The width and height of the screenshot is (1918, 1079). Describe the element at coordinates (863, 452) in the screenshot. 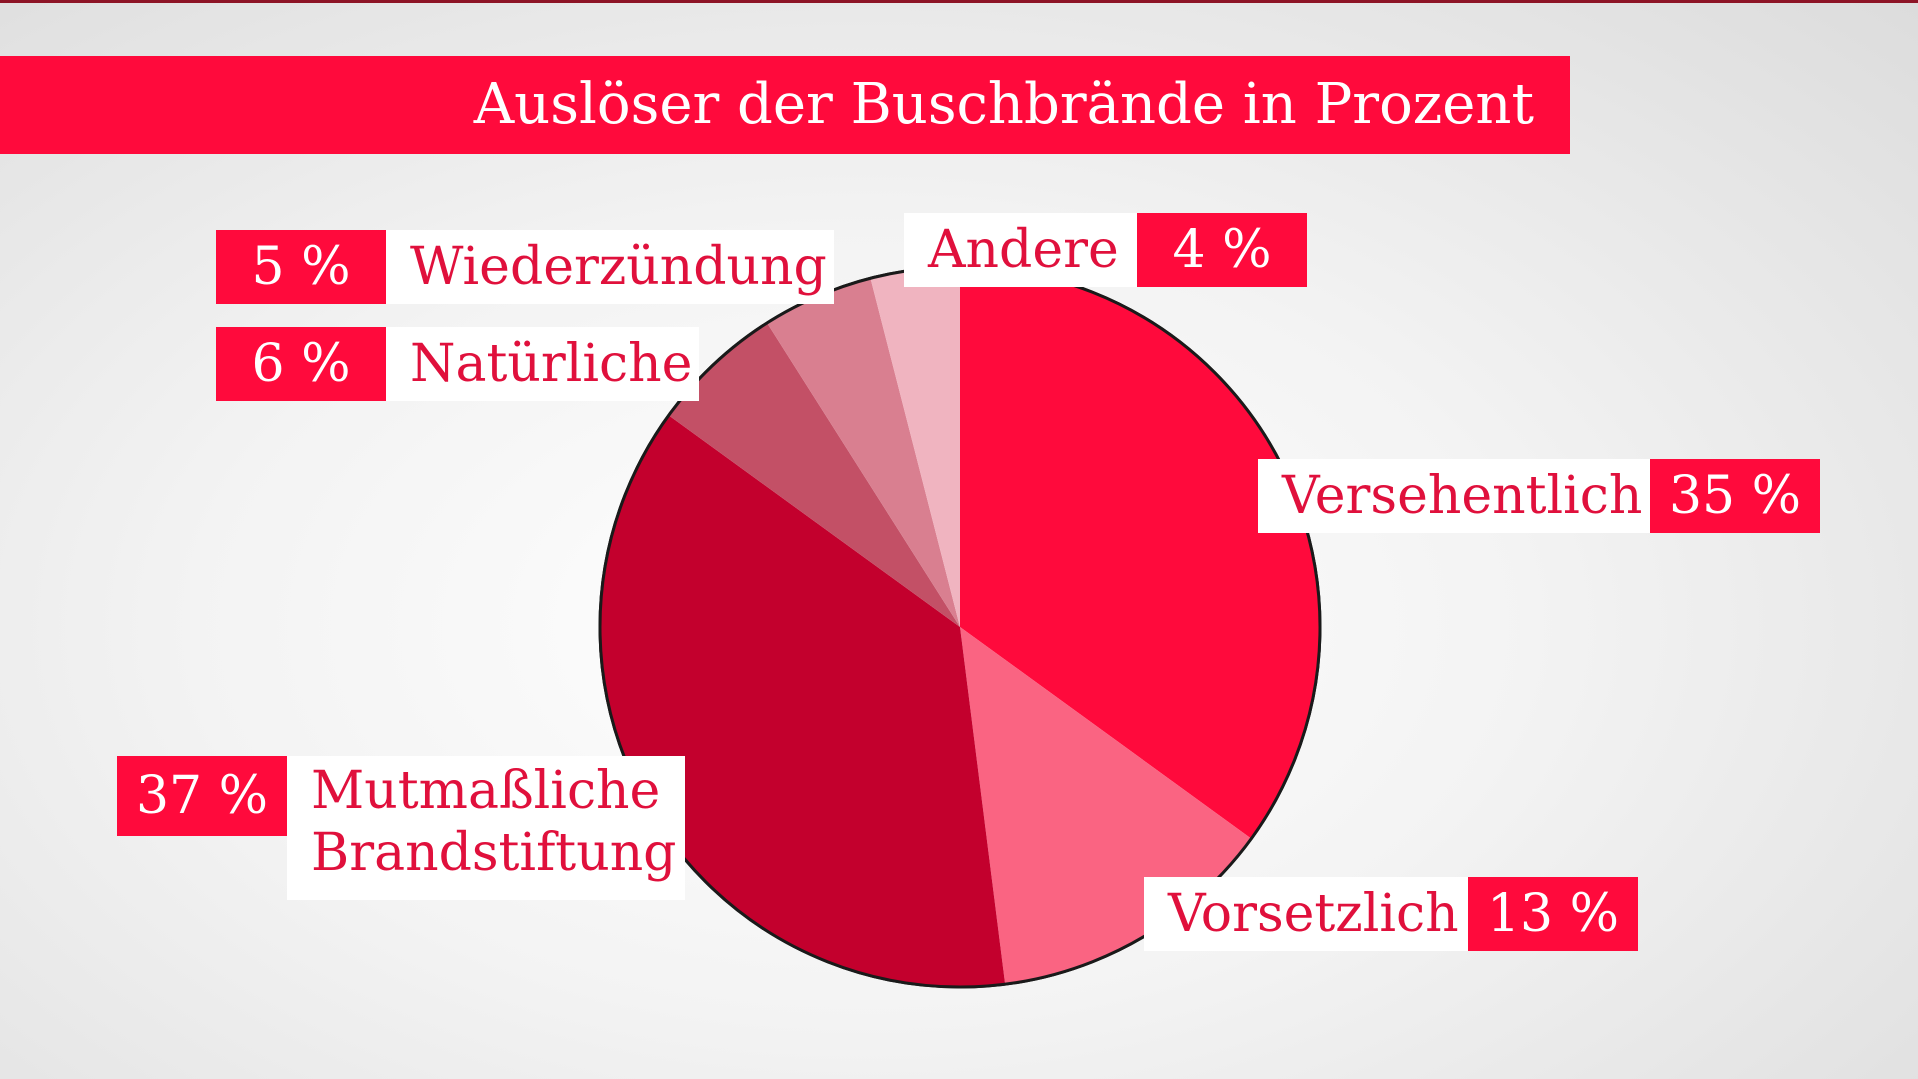

I see `pie-slice-wiederz-ndung` at that location.